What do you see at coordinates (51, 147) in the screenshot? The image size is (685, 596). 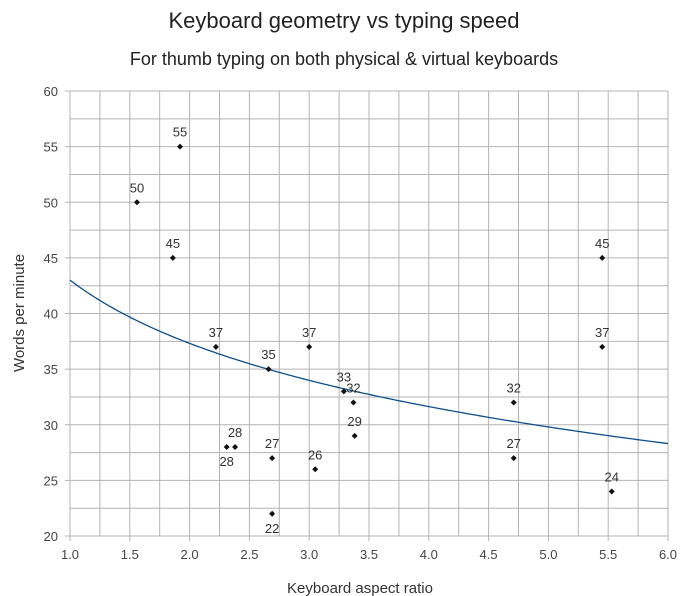 I see `y-tick-label: 55` at bounding box center [51, 147].